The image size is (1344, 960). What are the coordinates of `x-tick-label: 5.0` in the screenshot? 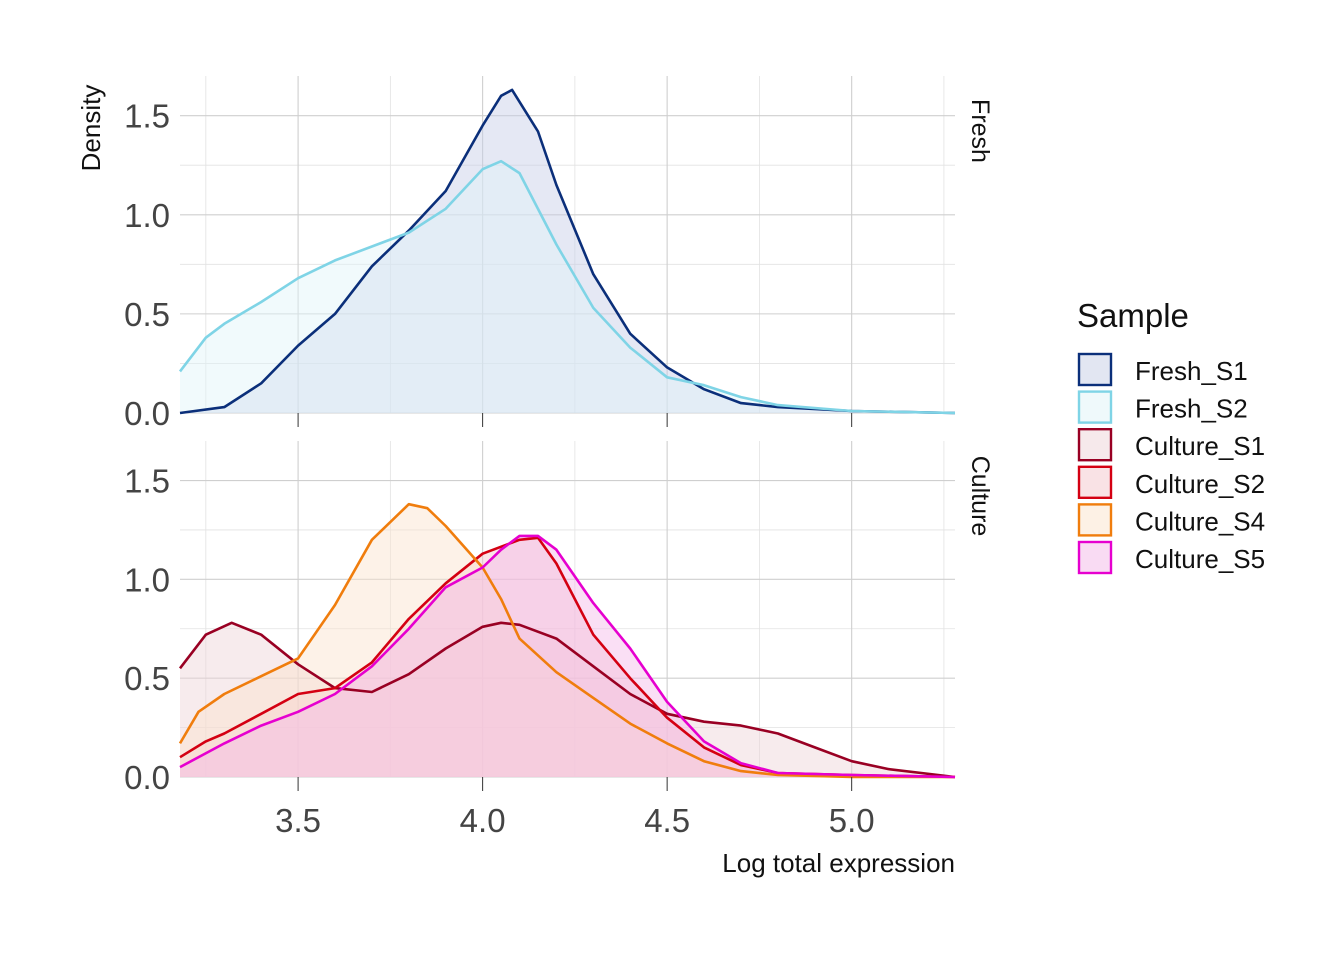 It's located at (852, 820).